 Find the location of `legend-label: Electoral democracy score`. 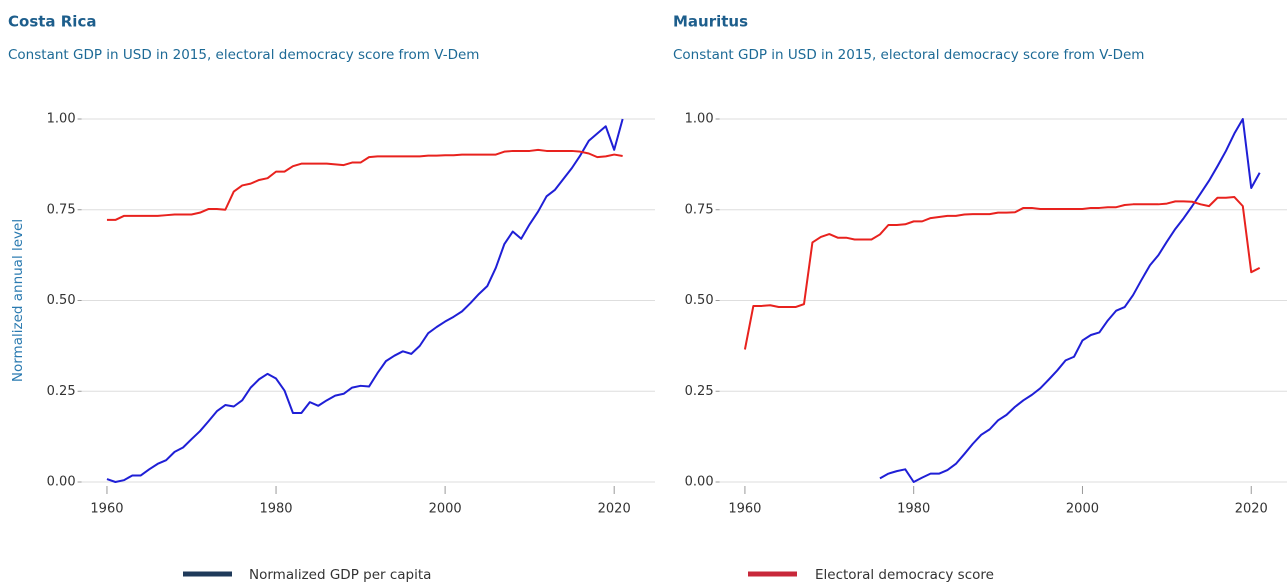

legend-label: Electoral democracy score is located at coordinates (904, 574).